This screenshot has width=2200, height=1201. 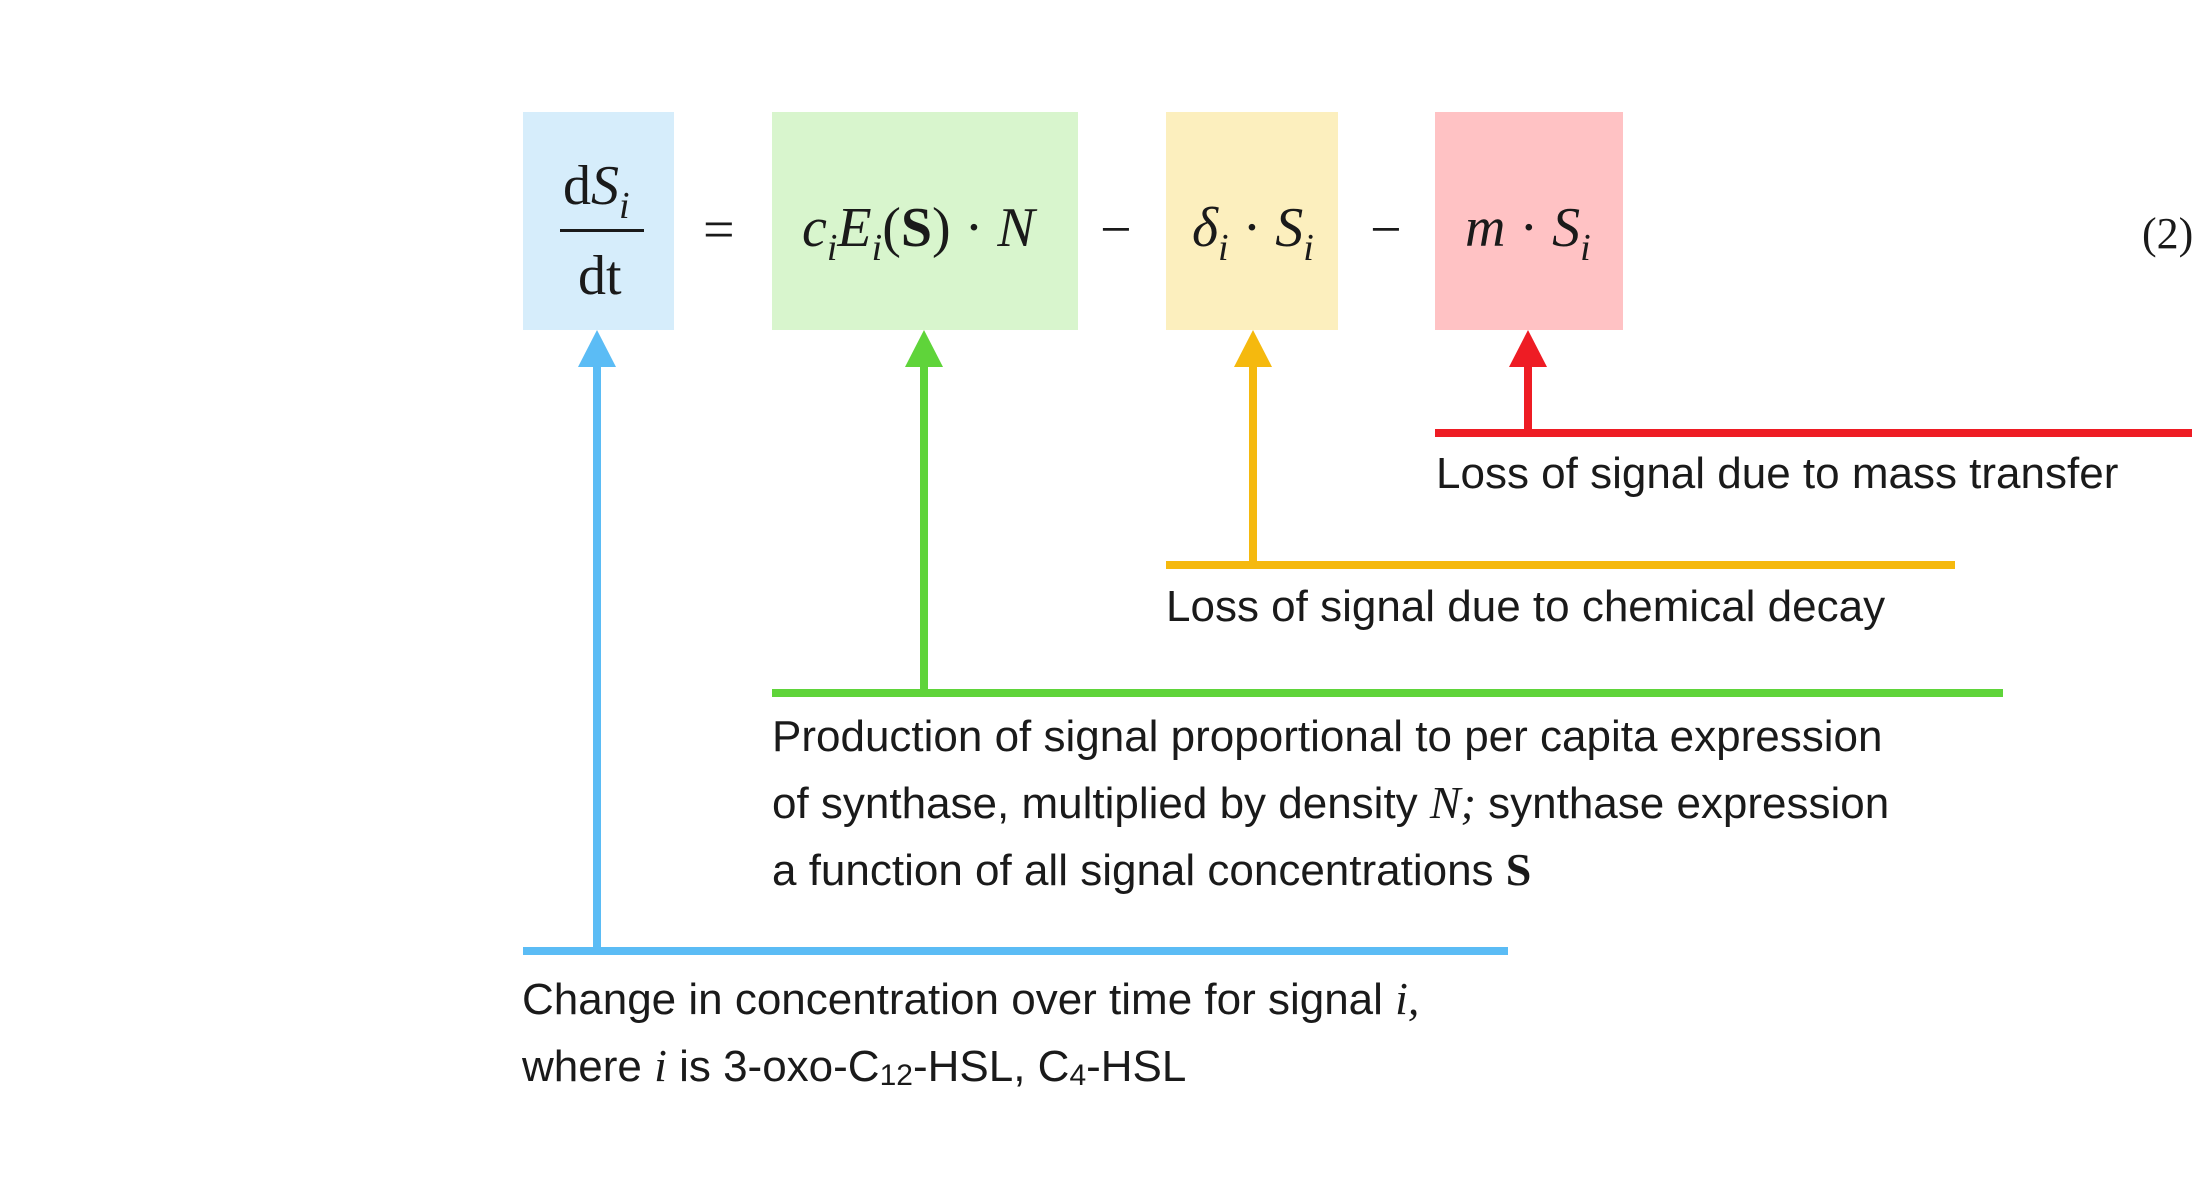 What do you see at coordinates (1387, 693) in the screenshot?
I see `production-callout-line` at bounding box center [1387, 693].